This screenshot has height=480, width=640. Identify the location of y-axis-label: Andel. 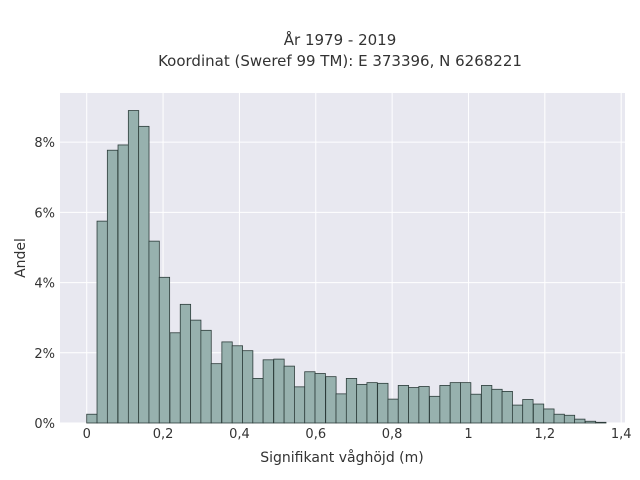
(21, 258).